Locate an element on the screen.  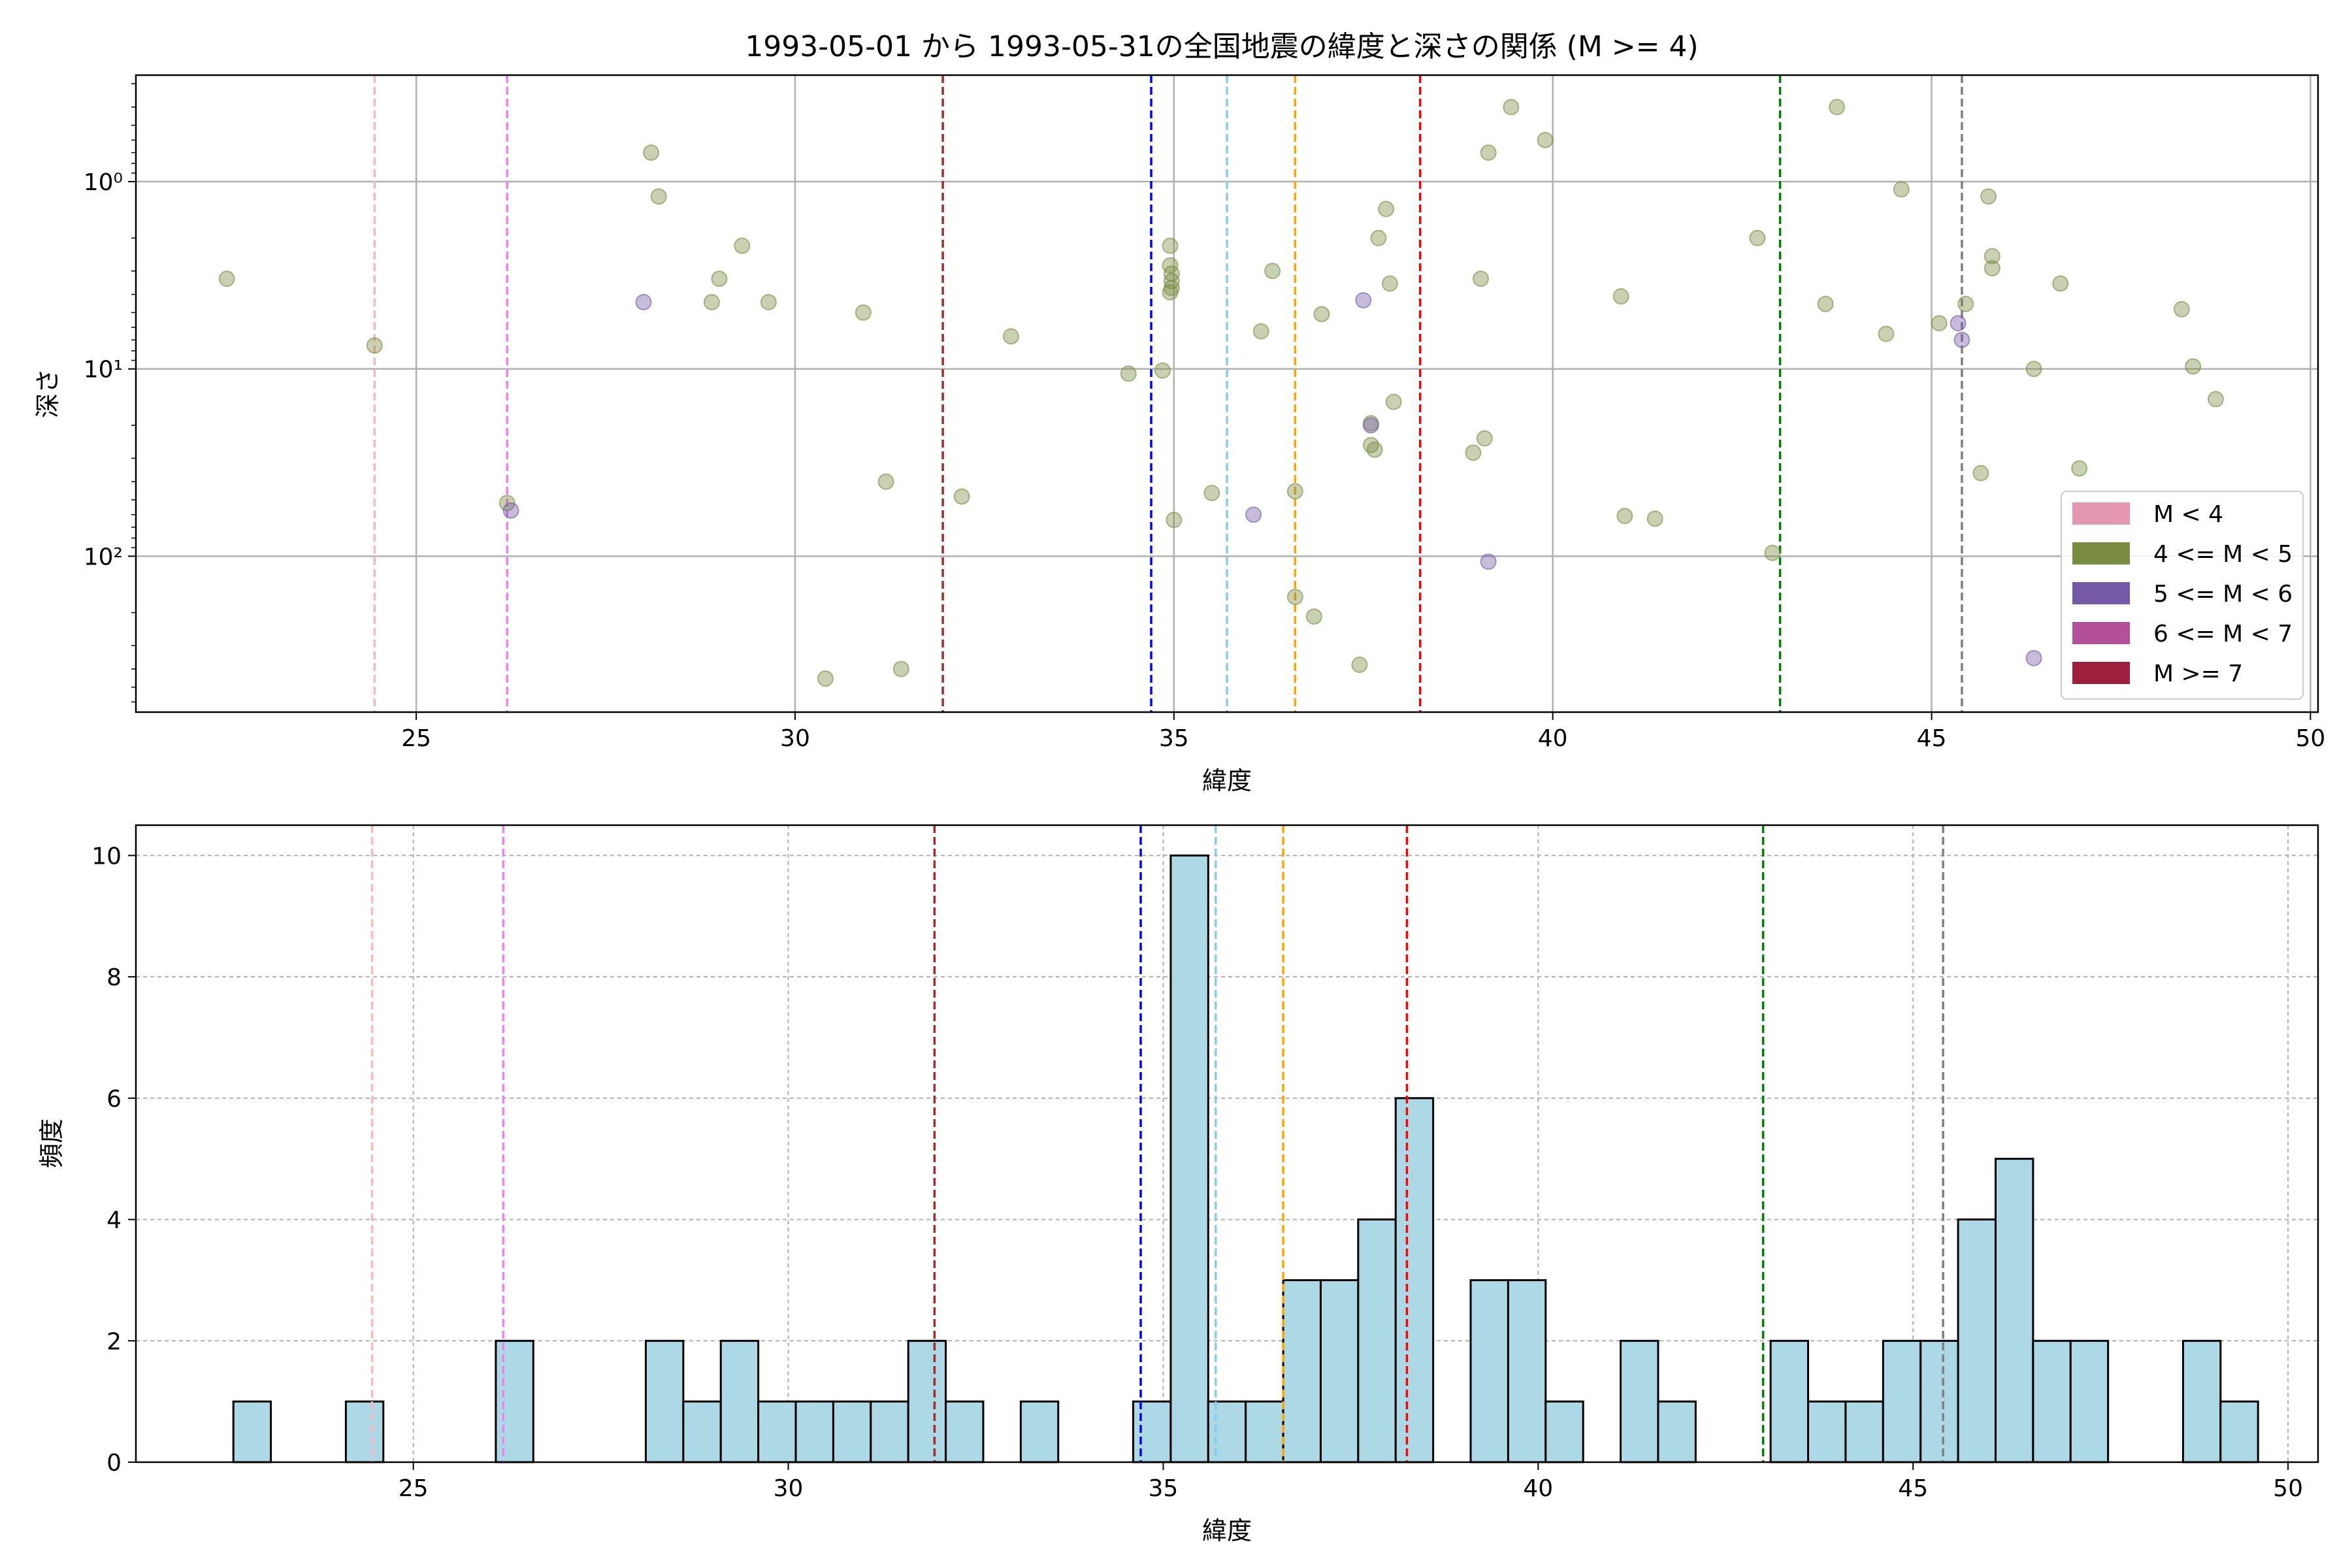
legend-label: 6 <= M < 7 is located at coordinates (2223, 634).